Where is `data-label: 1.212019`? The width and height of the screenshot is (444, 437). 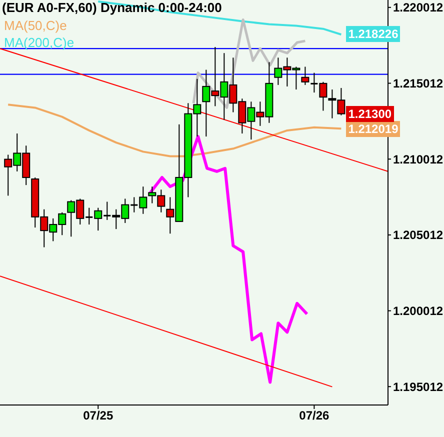
data-label: 1.212019 is located at coordinates (373, 128).